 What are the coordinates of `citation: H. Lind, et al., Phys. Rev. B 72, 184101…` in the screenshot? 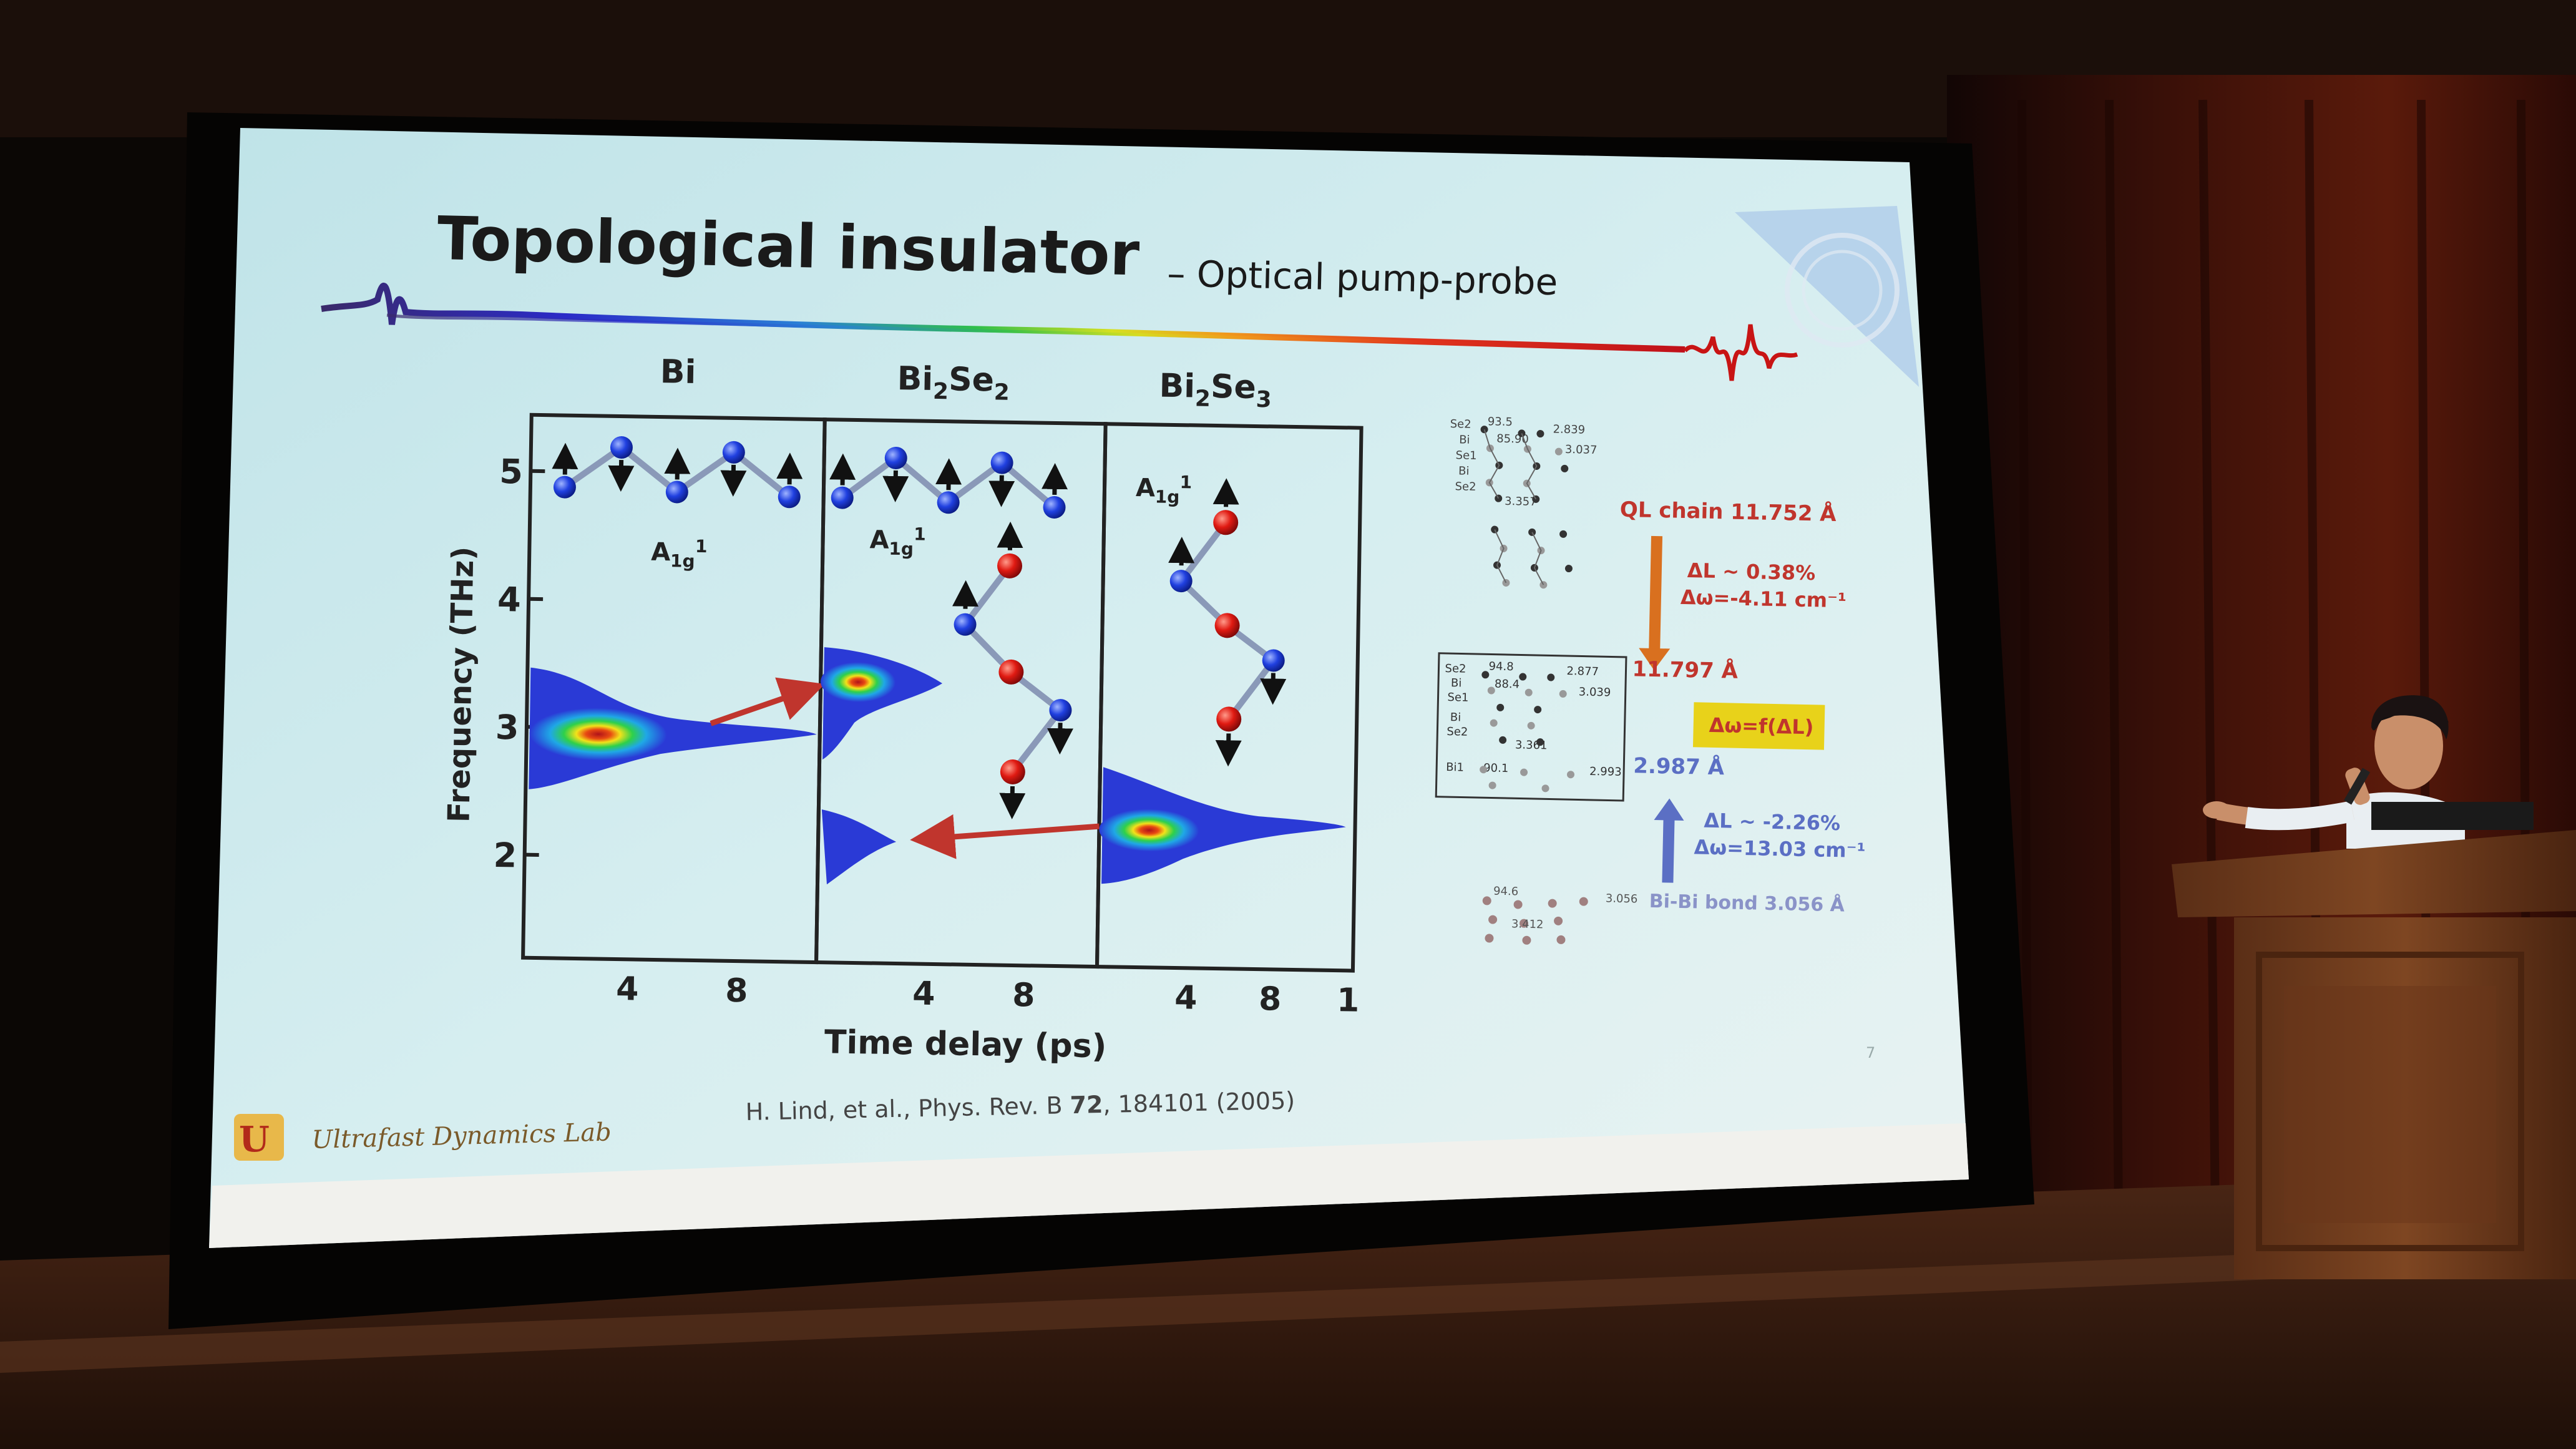 It's located at (1020, 1106).